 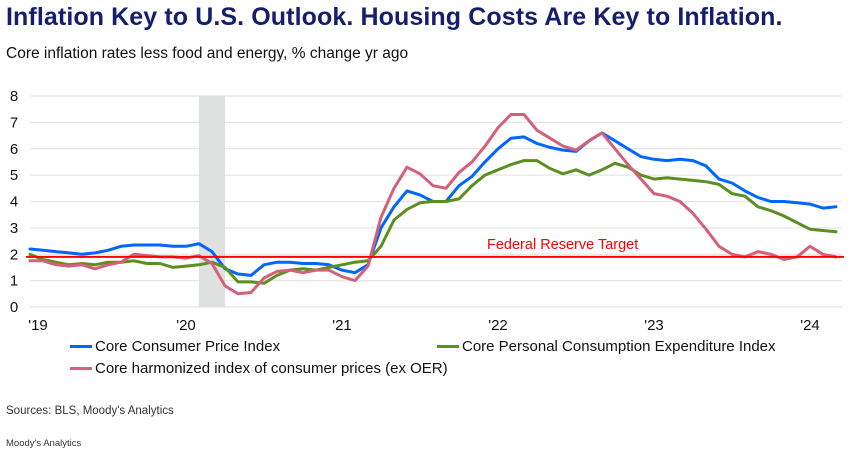 I want to click on y-tick-label: 3, so click(x=14, y=228).